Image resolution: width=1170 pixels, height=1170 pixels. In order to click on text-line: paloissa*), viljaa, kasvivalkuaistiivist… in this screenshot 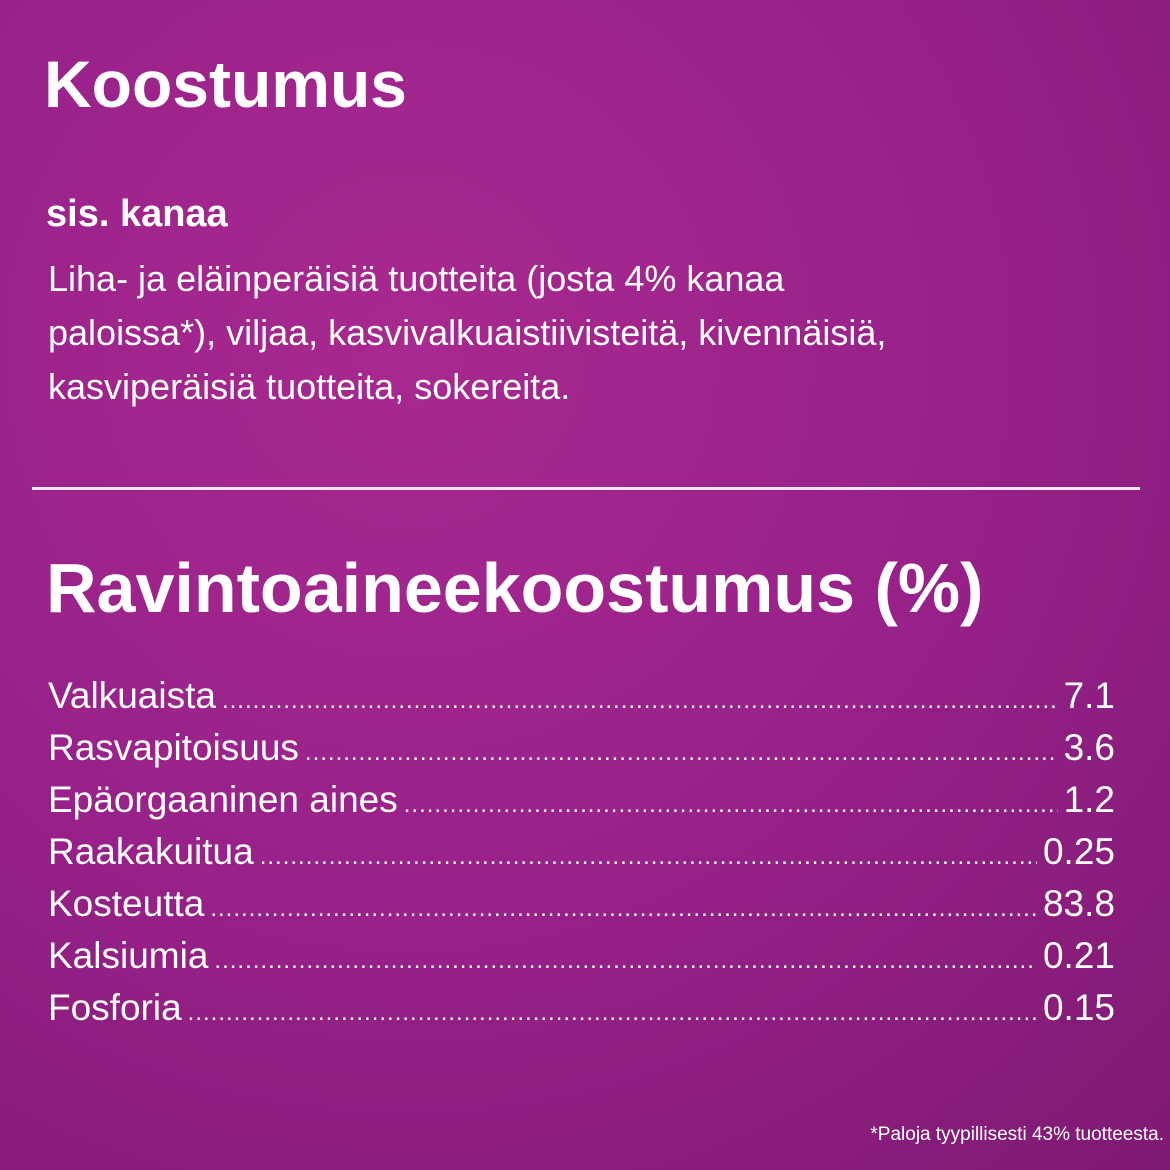, I will do `click(467, 332)`.